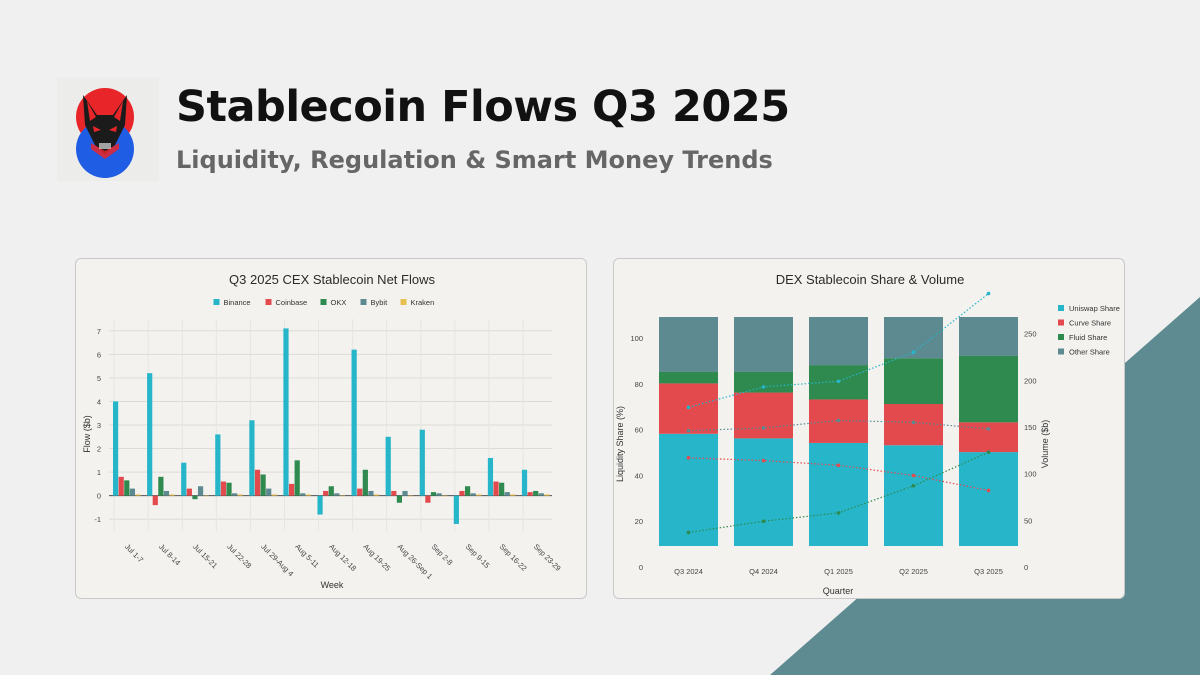  I want to click on x-tick-label: Aug 19-25, so click(376, 557).